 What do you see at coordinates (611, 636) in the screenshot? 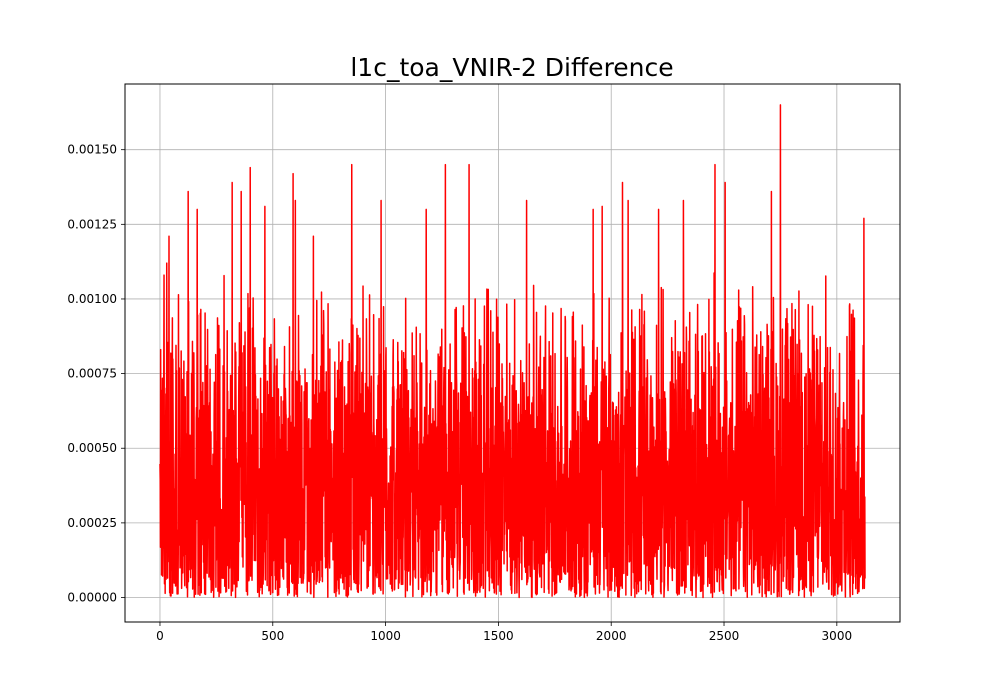
I see `x-tick-label: 2000` at bounding box center [611, 636].